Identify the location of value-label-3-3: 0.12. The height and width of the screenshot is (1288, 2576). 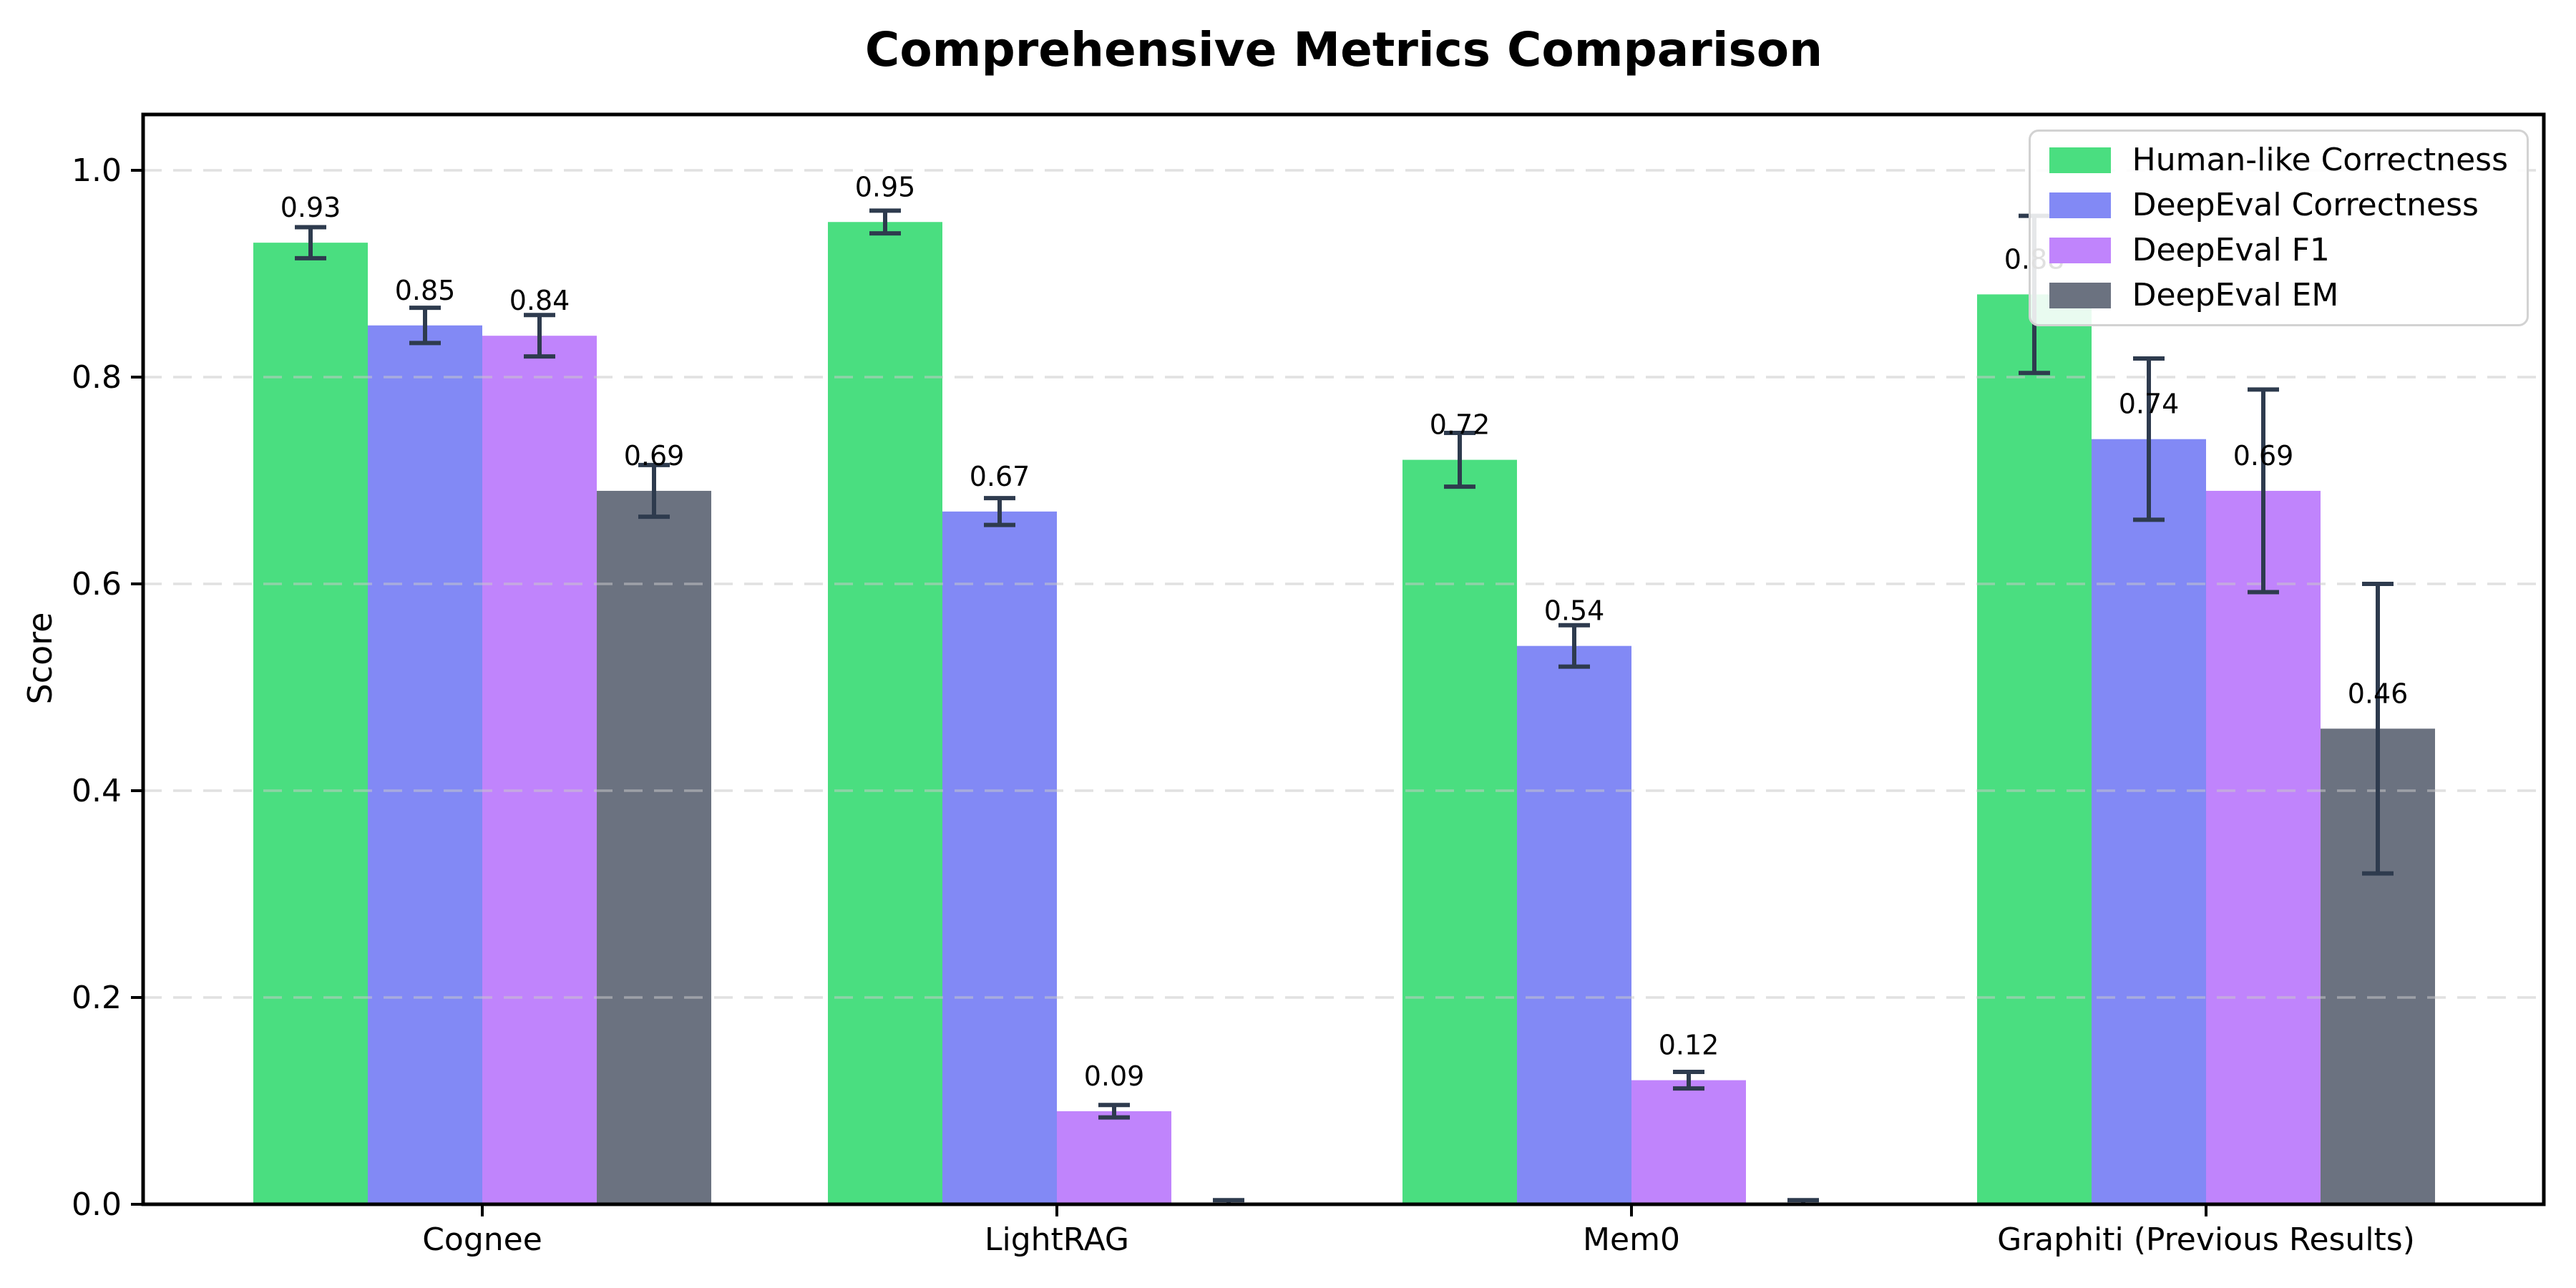
(1689, 1045).